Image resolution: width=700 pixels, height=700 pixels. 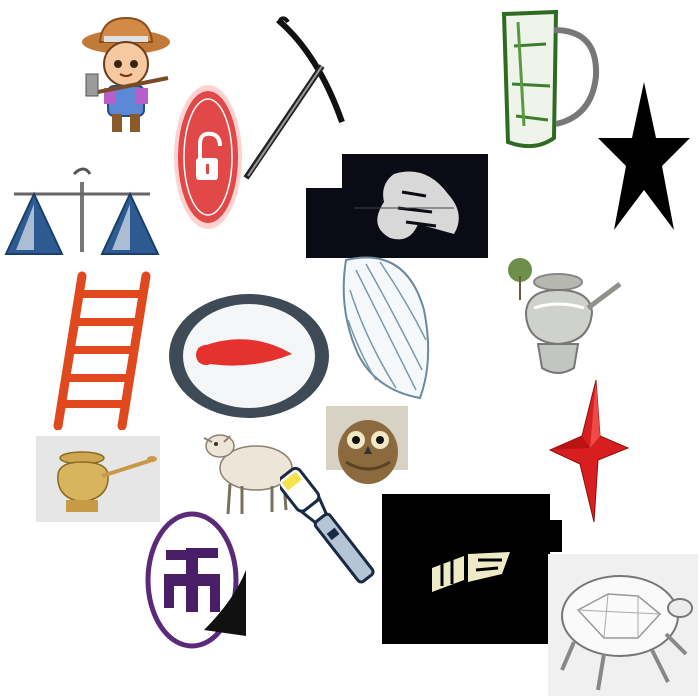 I want to click on red-star-icon, so click(x=589, y=451).